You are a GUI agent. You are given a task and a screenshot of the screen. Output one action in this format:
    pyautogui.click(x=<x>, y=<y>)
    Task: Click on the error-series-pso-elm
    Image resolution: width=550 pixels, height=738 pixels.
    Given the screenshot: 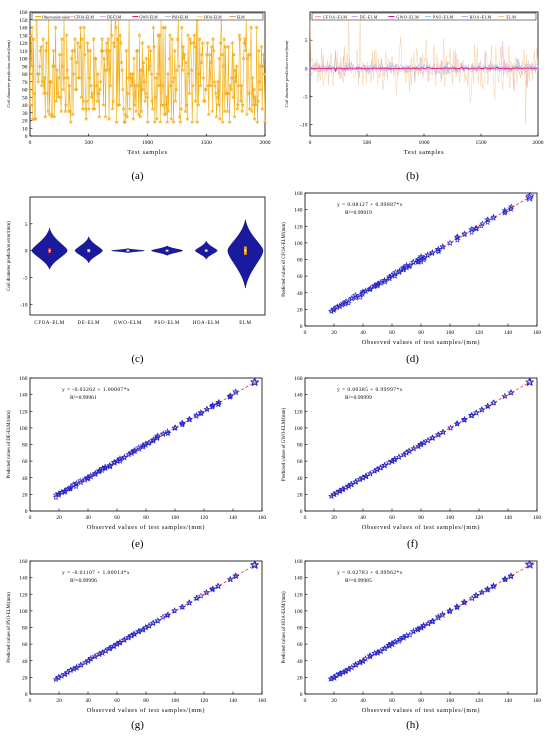 What is the action you would take?
    pyautogui.click(x=424, y=69)
    